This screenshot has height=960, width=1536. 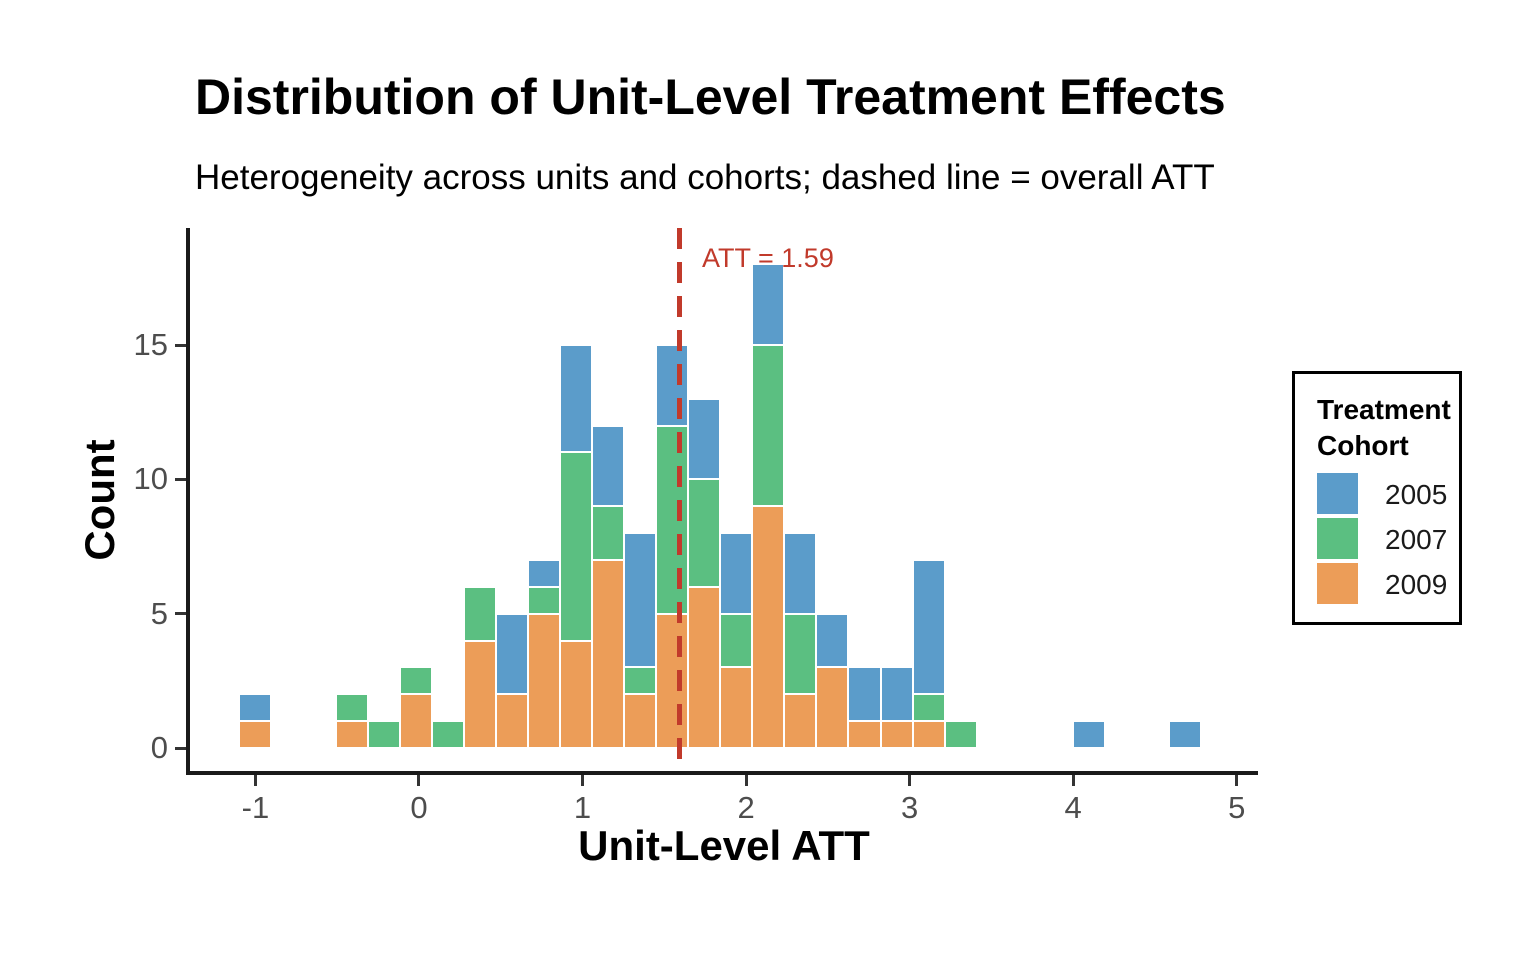 What do you see at coordinates (1416, 584) in the screenshot?
I see `legend-label: 2009` at bounding box center [1416, 584].